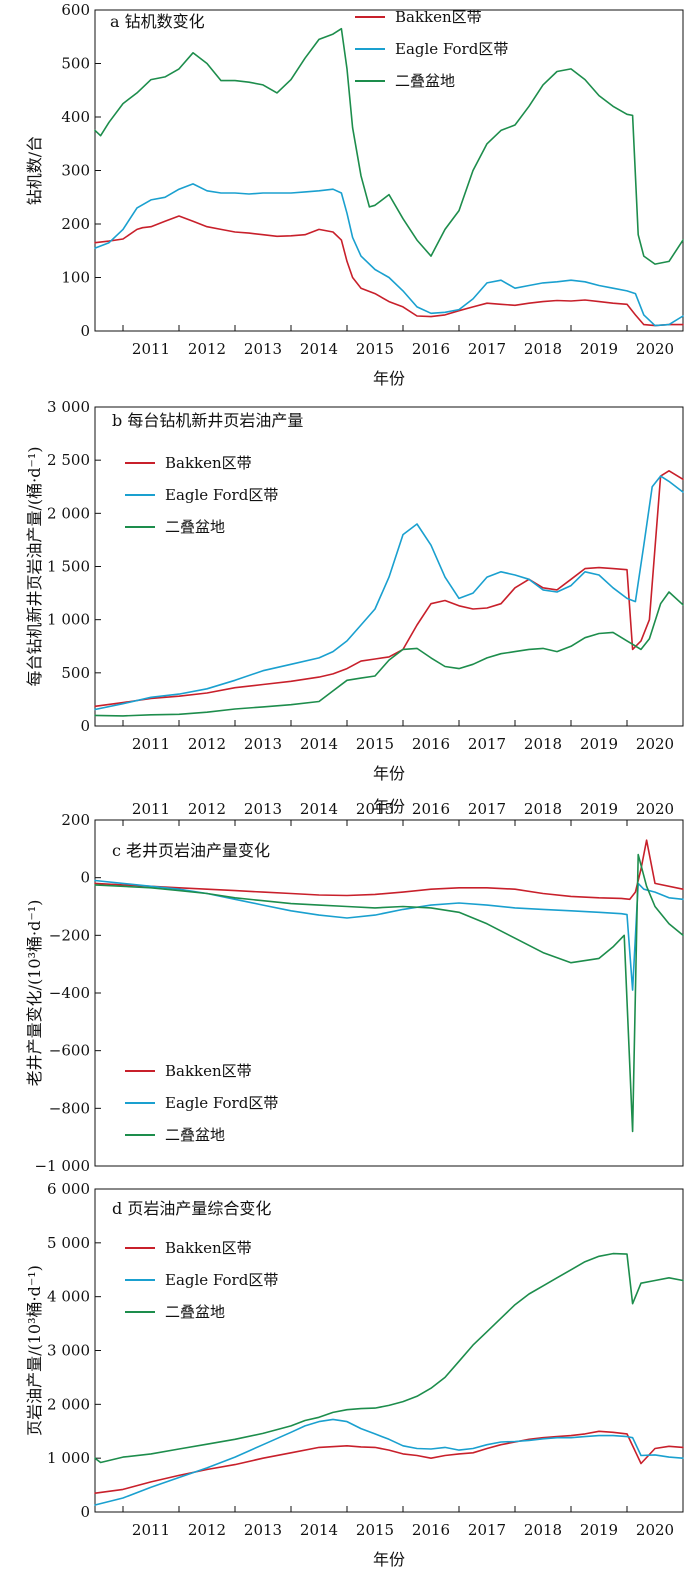  I want to click on panel-title: c 老井页岩油产量变化, so click(191, 850).